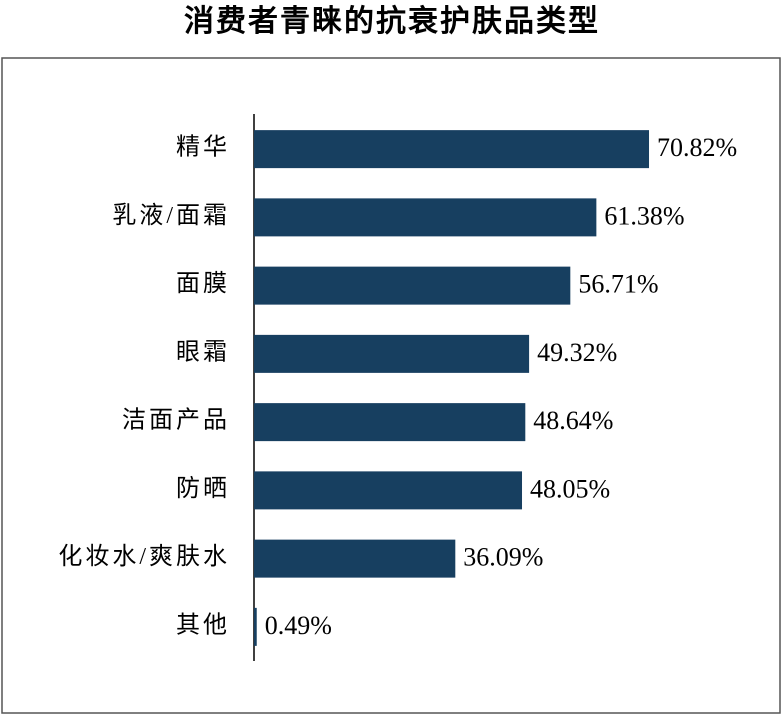 The width and height of the screenshot is (784, 716). I want to click on chart-title: 消费者青睐的抗衰护肤品类型, so click(392, 21).